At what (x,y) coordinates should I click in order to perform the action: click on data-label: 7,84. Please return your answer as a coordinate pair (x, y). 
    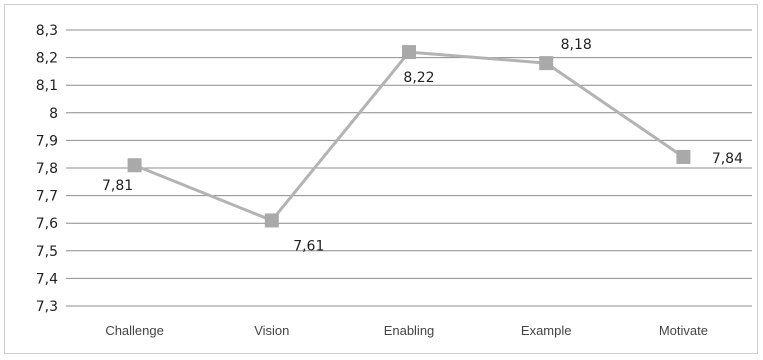
    Looking at the image, I should click on (727, 159).